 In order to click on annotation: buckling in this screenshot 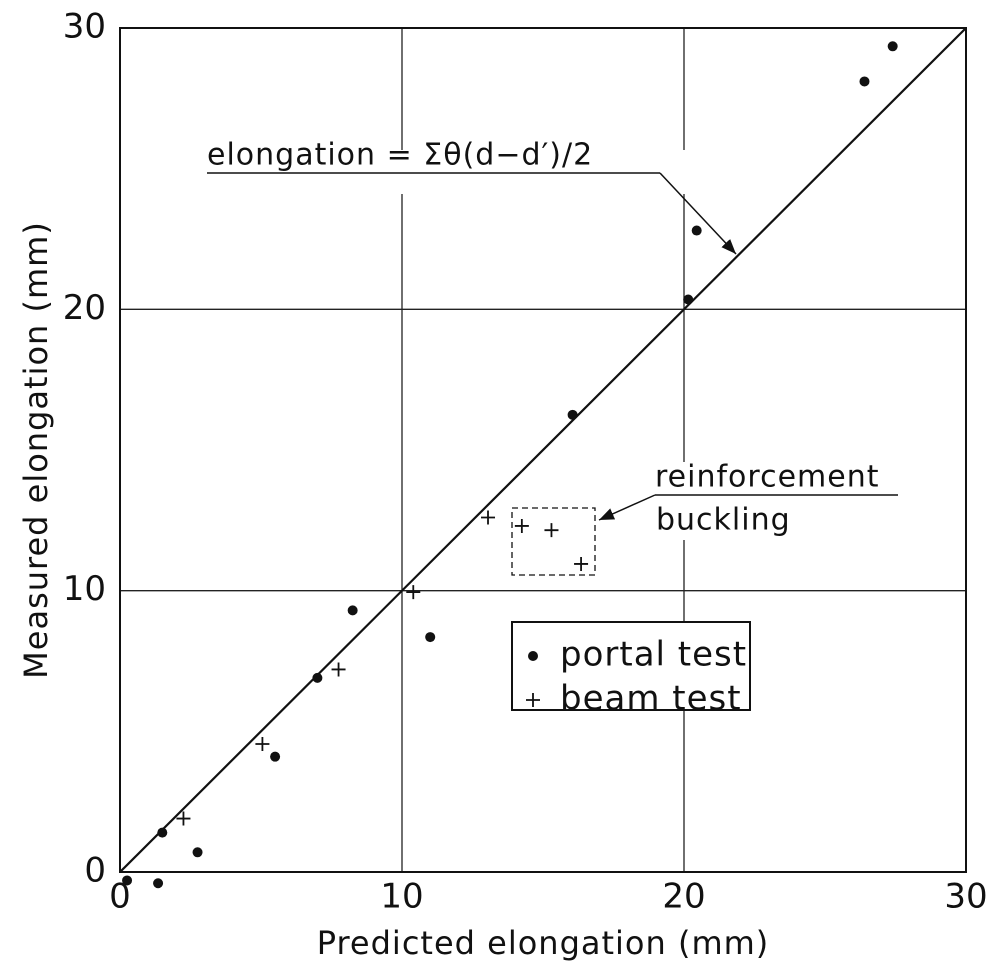, I will do `click(723, 520)`.